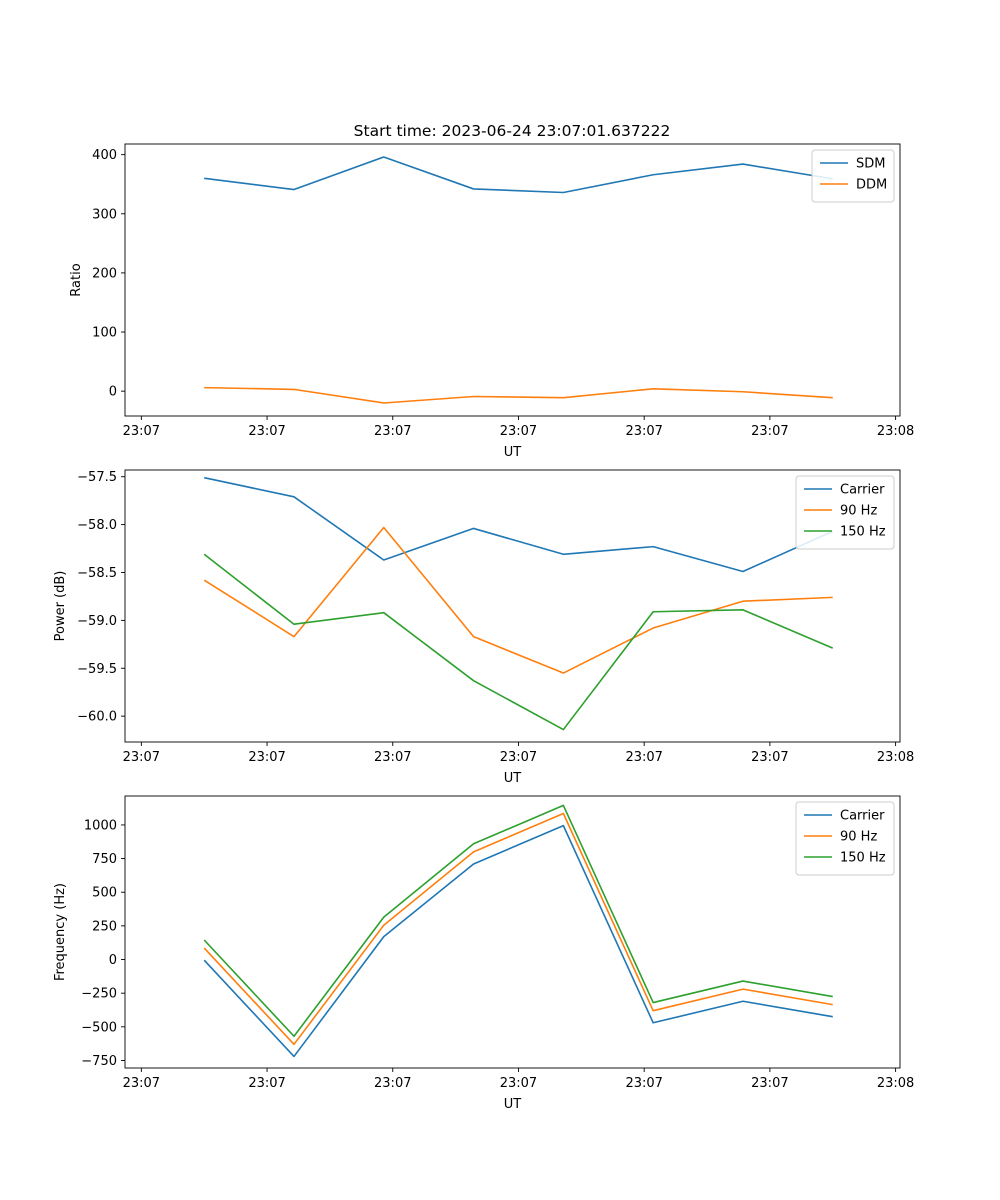 Image resolution: width=1000 pixels, height=1200 pixels. Describe the element at coordinates (104, 333) in the screenshot. I see `ratio-y-tick-label: 100` at that location.